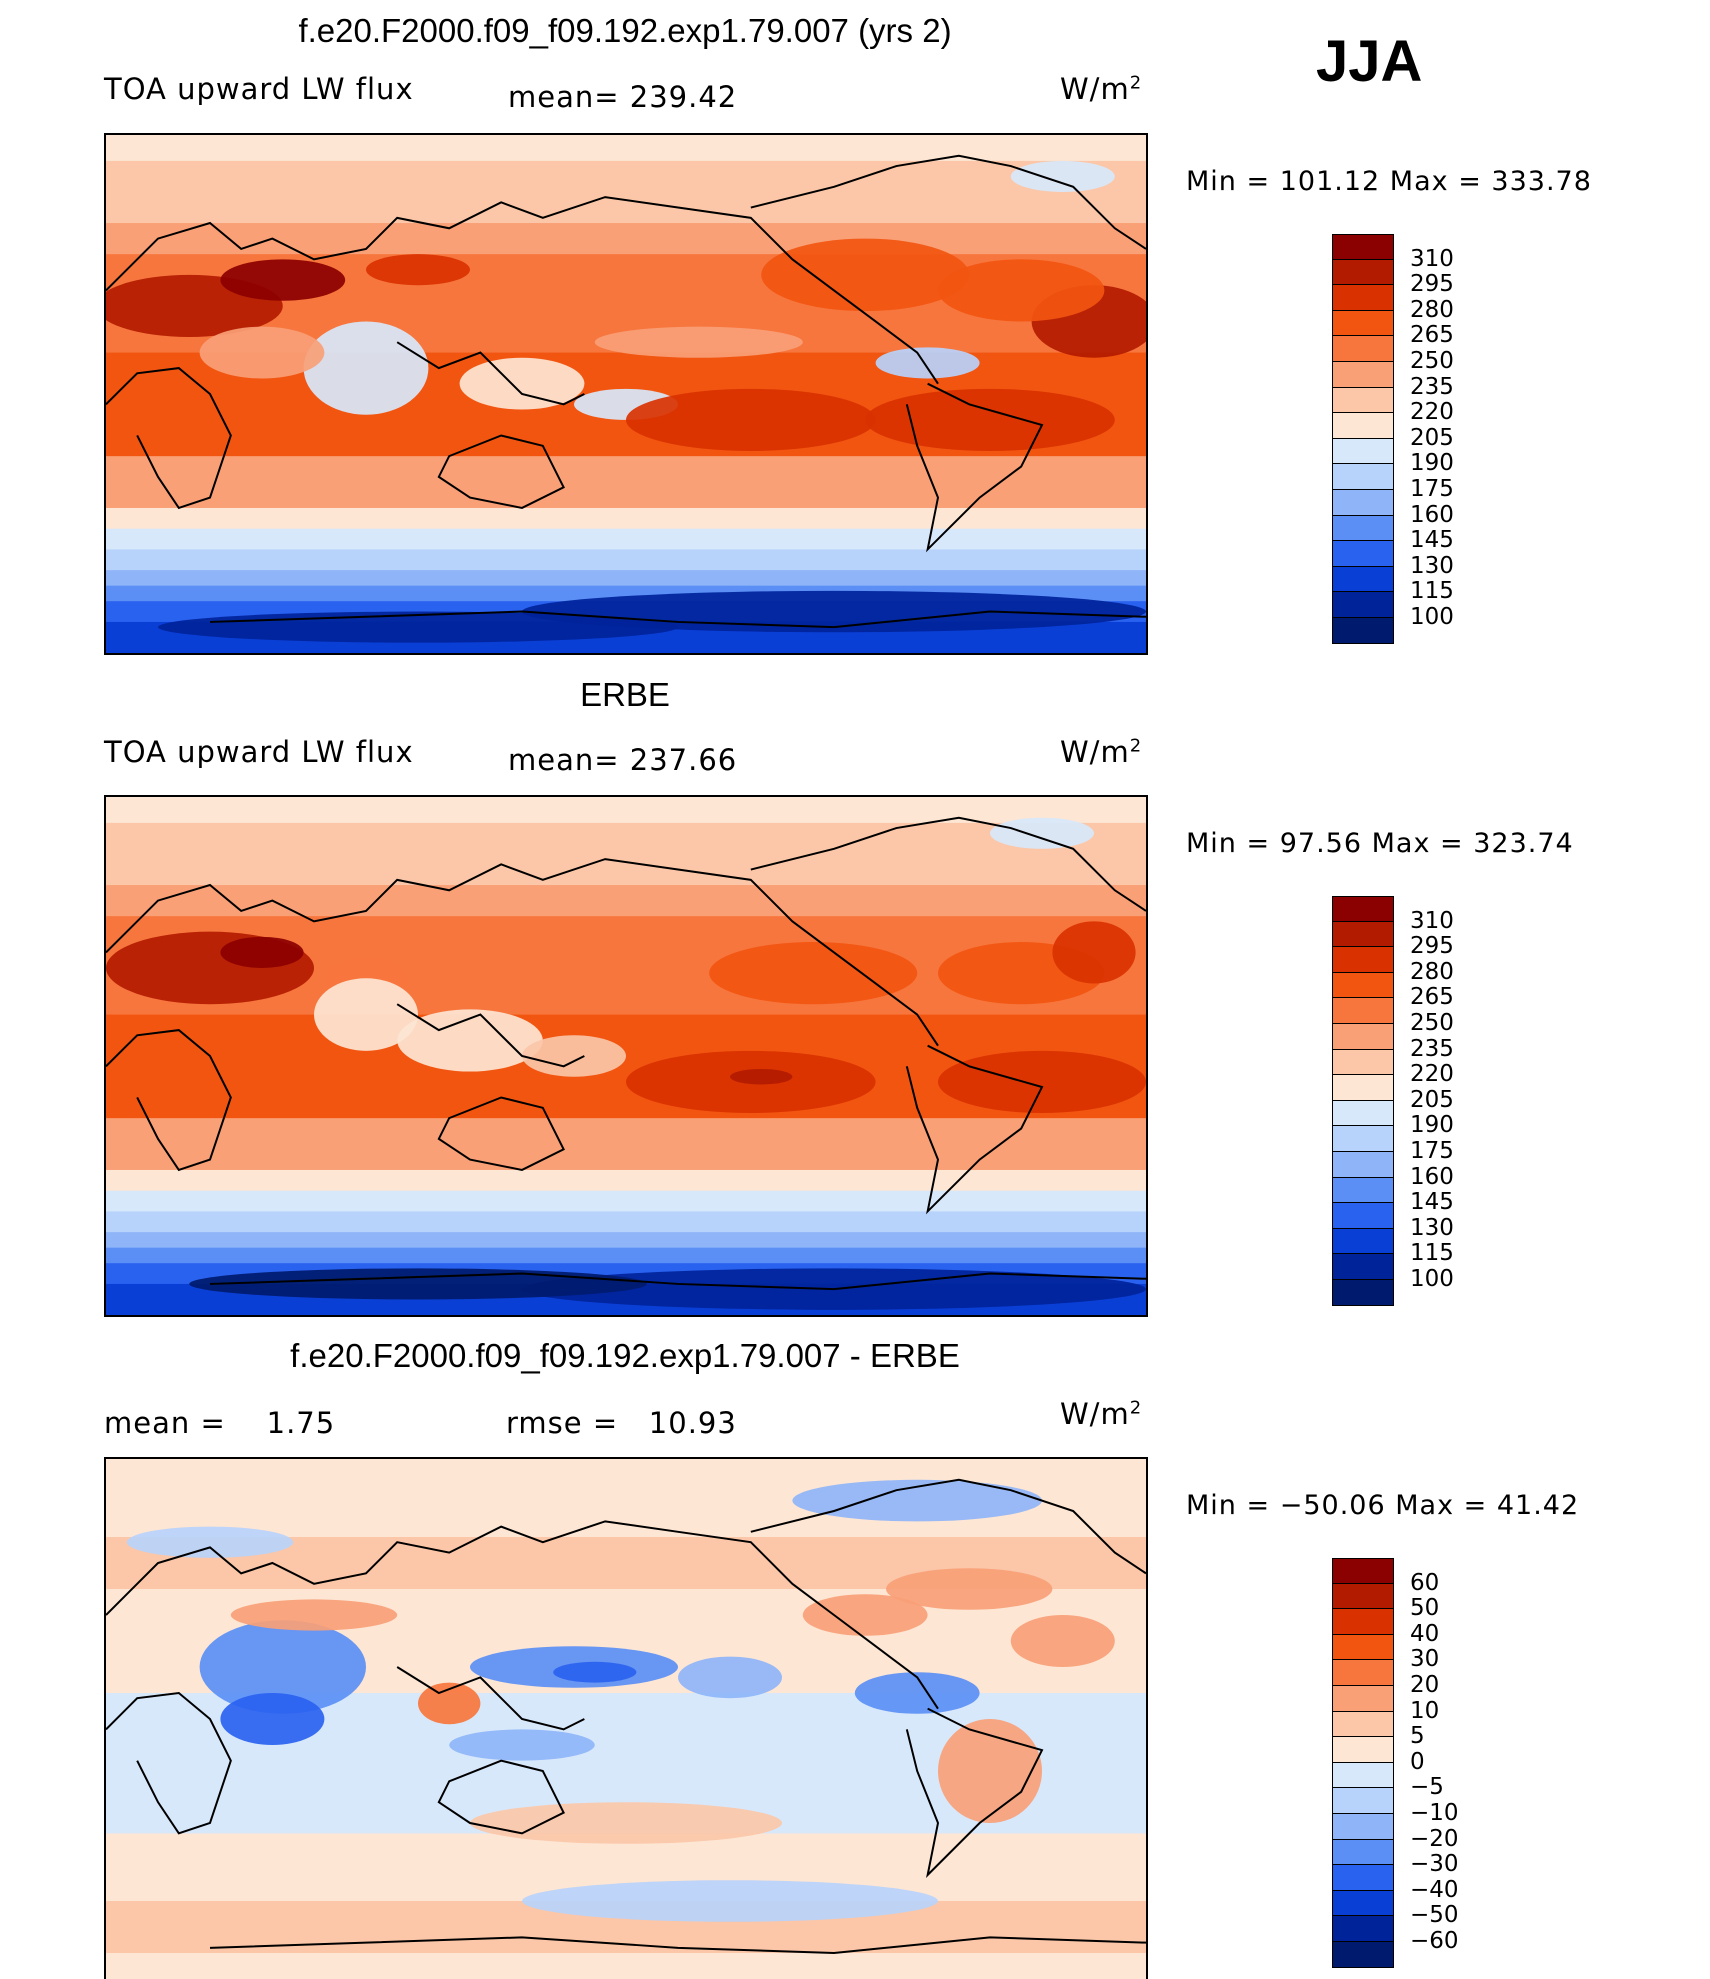 The height and width of the screenshot is (1979, 1710). What do you see at coordinates (1425, 1633) in the screenshot?
I see `colorbar-tick-label: 40` at bounding box center [1425, 1633].